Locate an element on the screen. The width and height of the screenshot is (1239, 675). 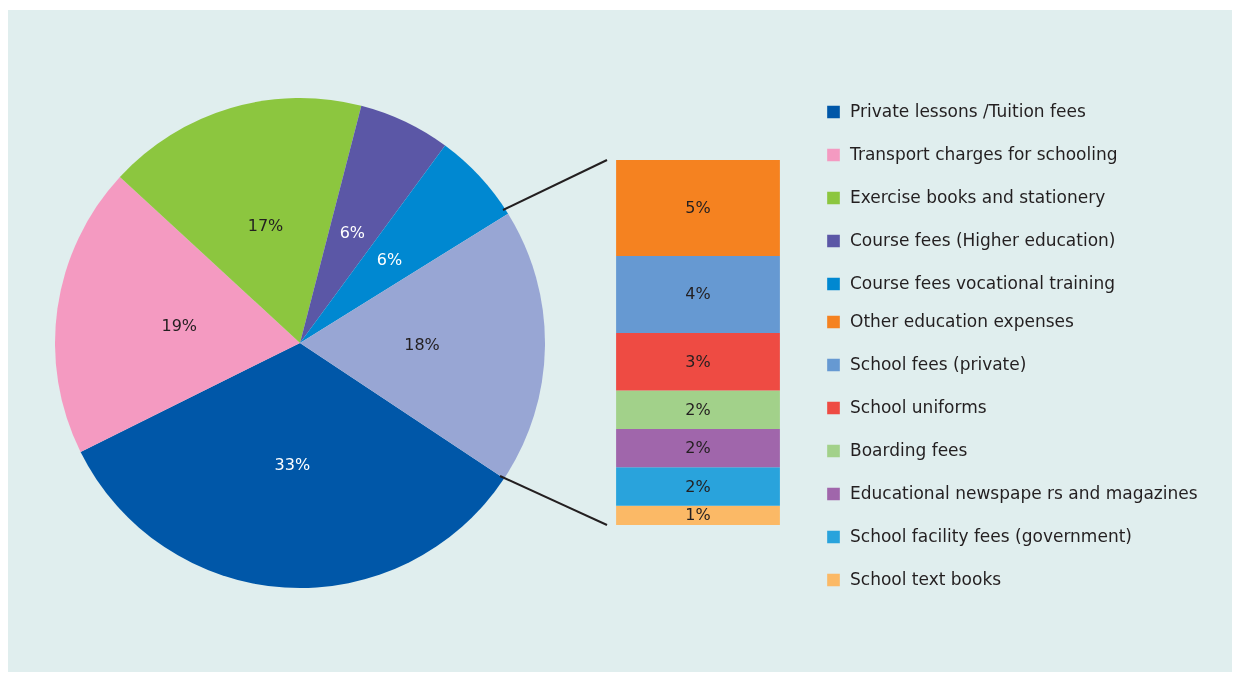
legend-label: School fees (private) is located at coordinates (938, 364).